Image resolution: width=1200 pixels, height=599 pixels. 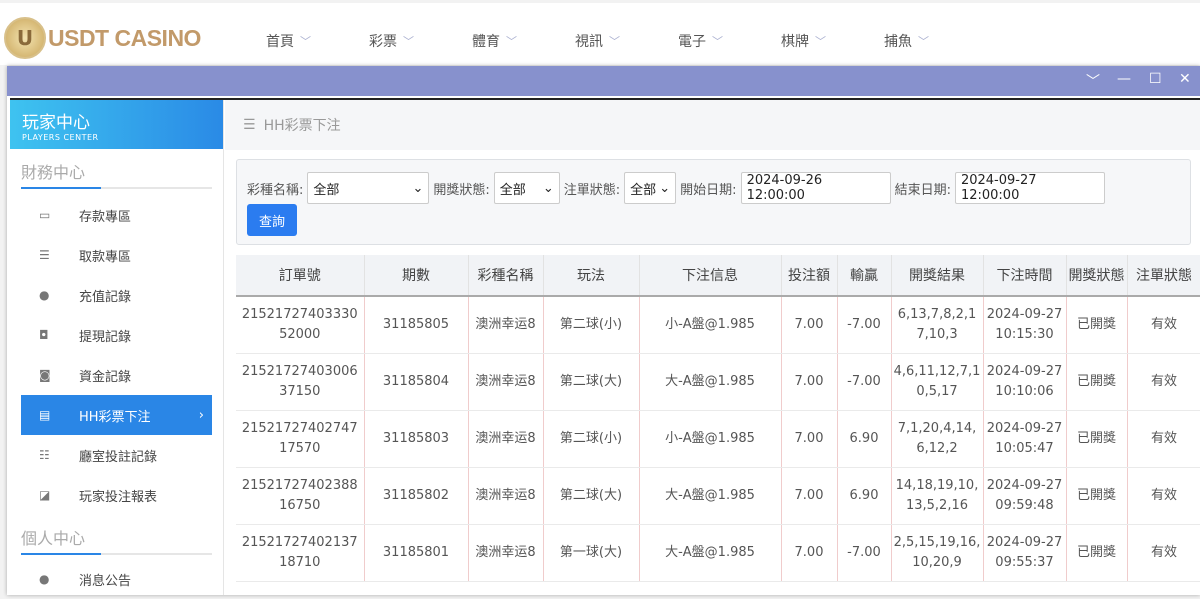 What do you see at coordinates (249, 125) in the screenshot?
I see `menu-icon: ☰` at bounding box center [249, 125].